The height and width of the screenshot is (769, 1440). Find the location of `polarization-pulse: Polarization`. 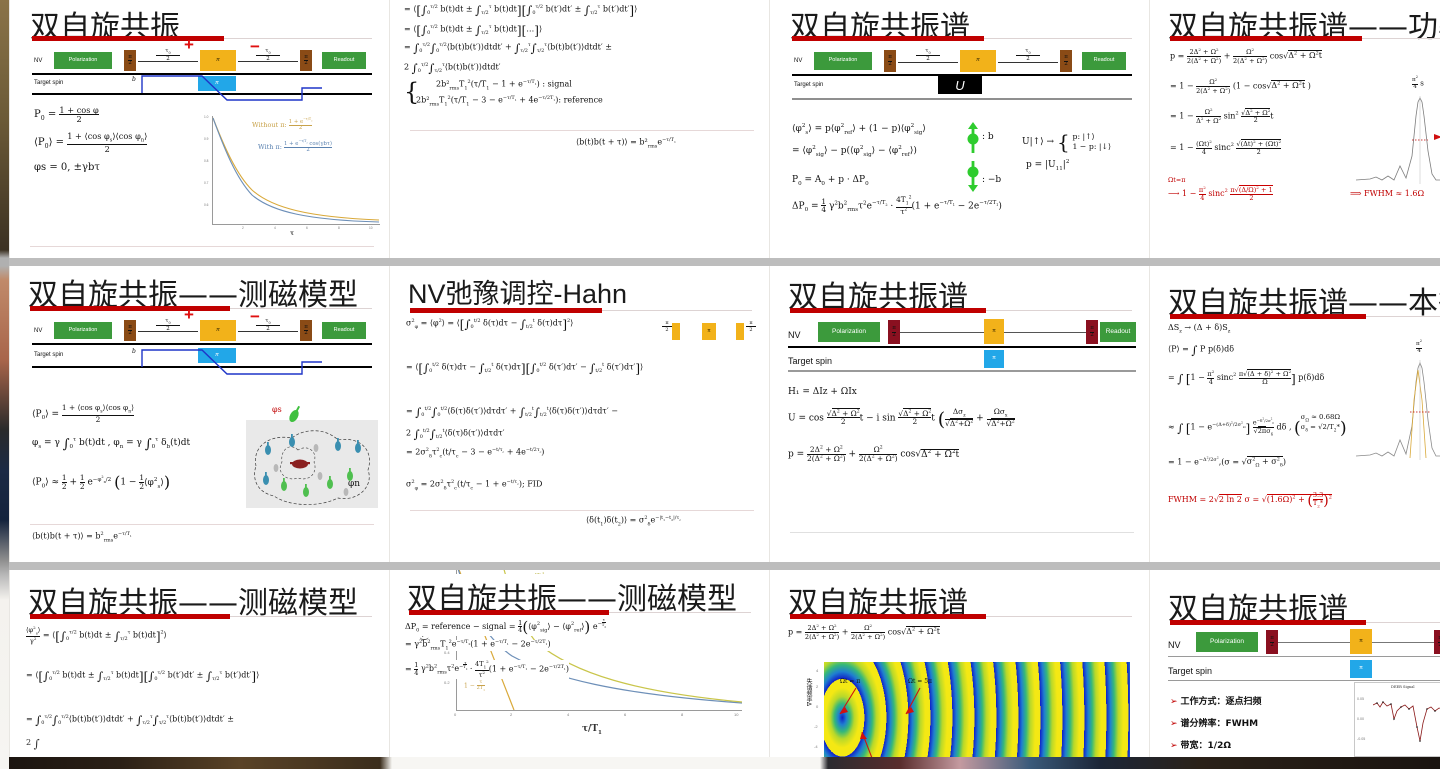

polarization-pulse: Polarization is located at coordinates (83, 60).